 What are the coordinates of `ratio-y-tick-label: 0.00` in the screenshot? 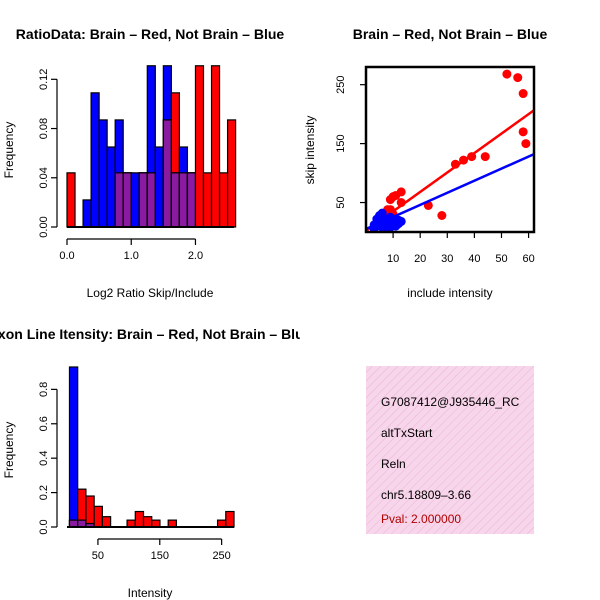 It's located at (44, 226).